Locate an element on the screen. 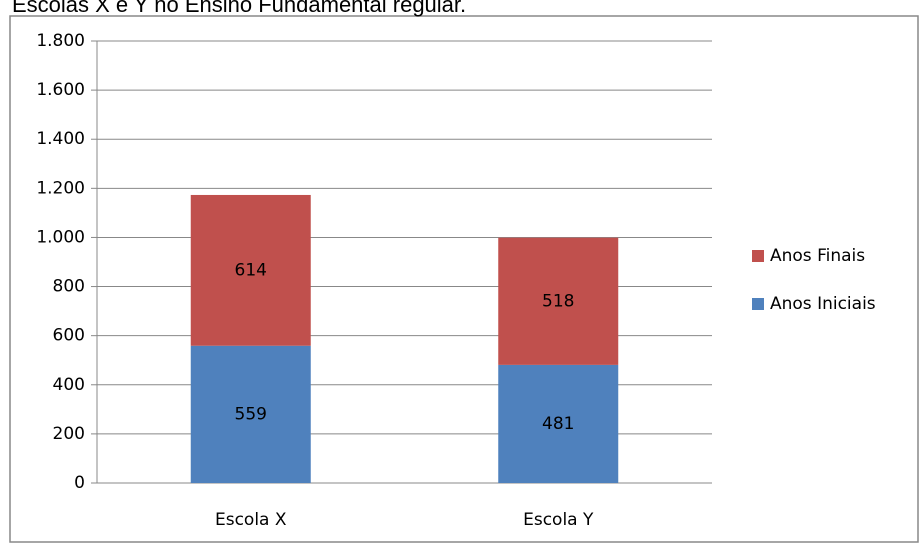 This screenshot has width=919, height=543. data-label: 481 is located at coordinates (558, 424).